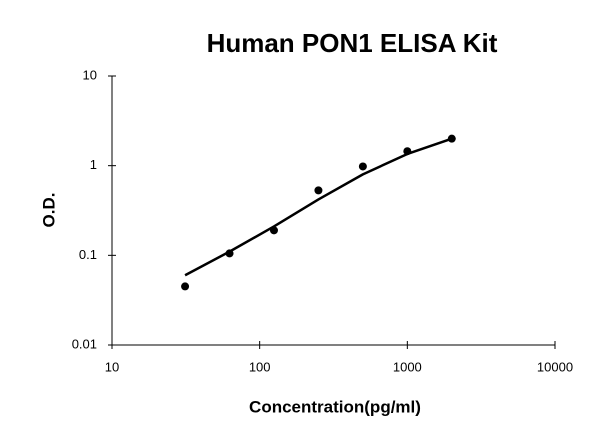 The image size is (602, 440). I want to click on y-tick-label: 0.1, so click(88, 254).